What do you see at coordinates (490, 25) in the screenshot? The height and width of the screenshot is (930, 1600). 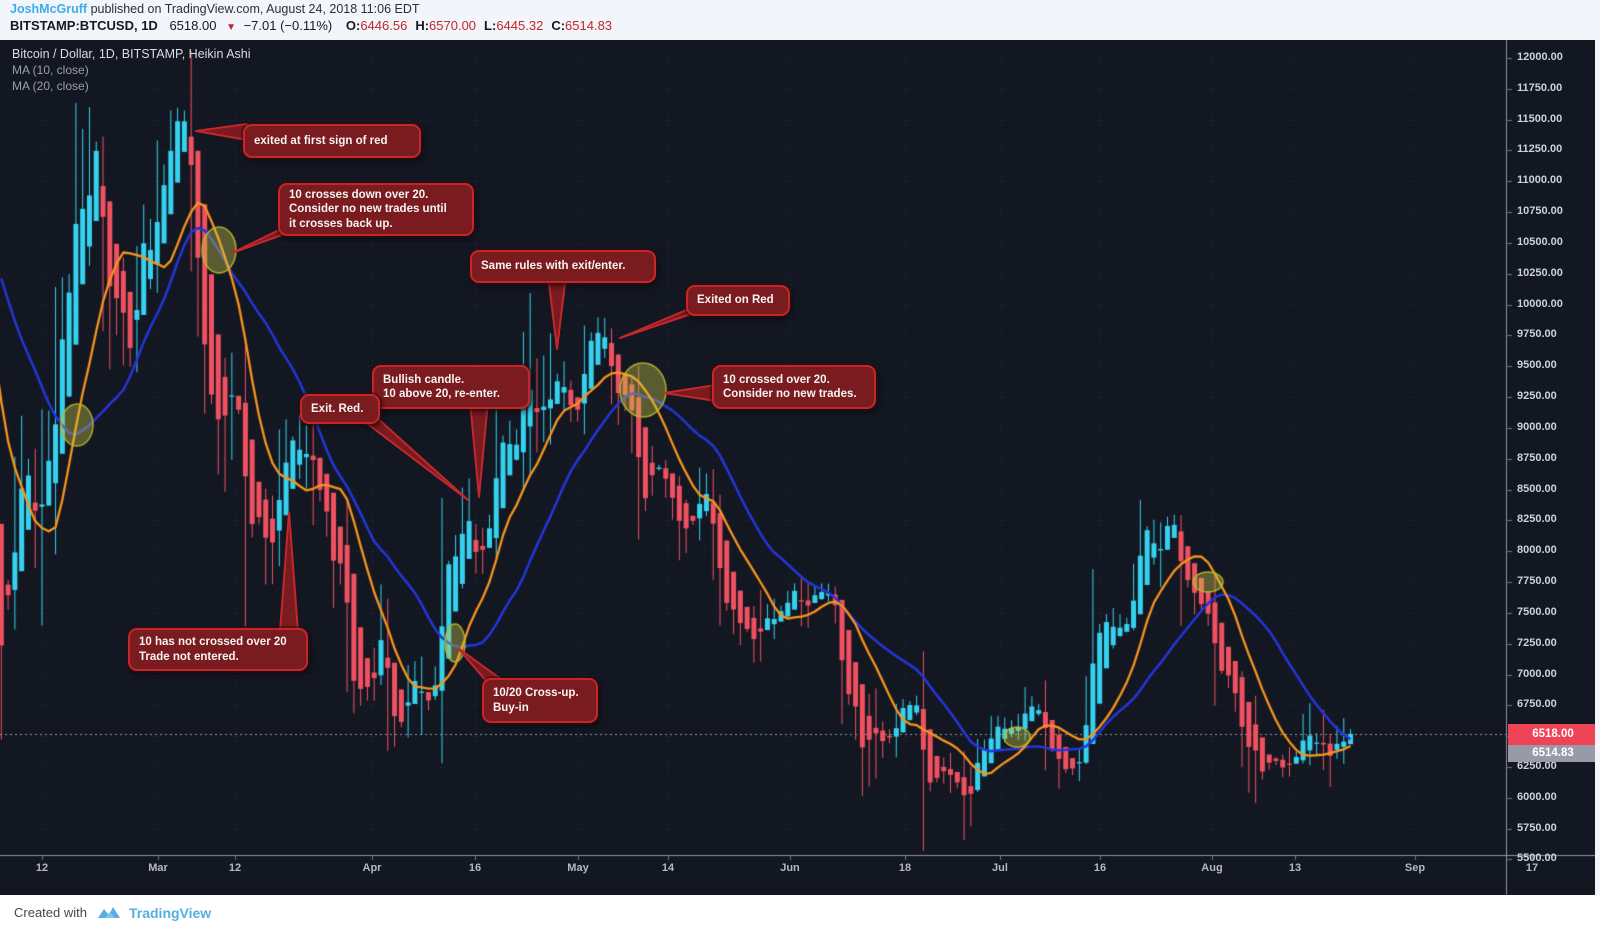 I see `low-label: L:` at bounding box center [490, 25].